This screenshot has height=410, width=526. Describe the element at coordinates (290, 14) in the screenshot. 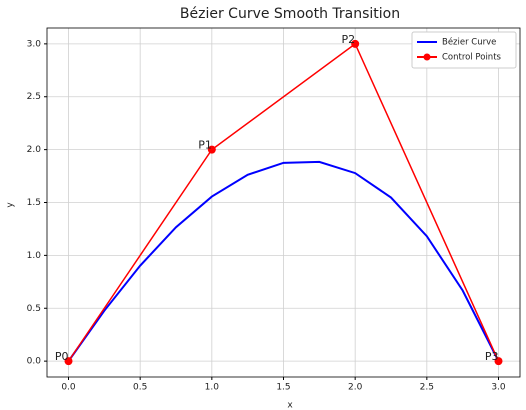

I see `chart-title: Bézier Curve Smooth Transition` at that location.